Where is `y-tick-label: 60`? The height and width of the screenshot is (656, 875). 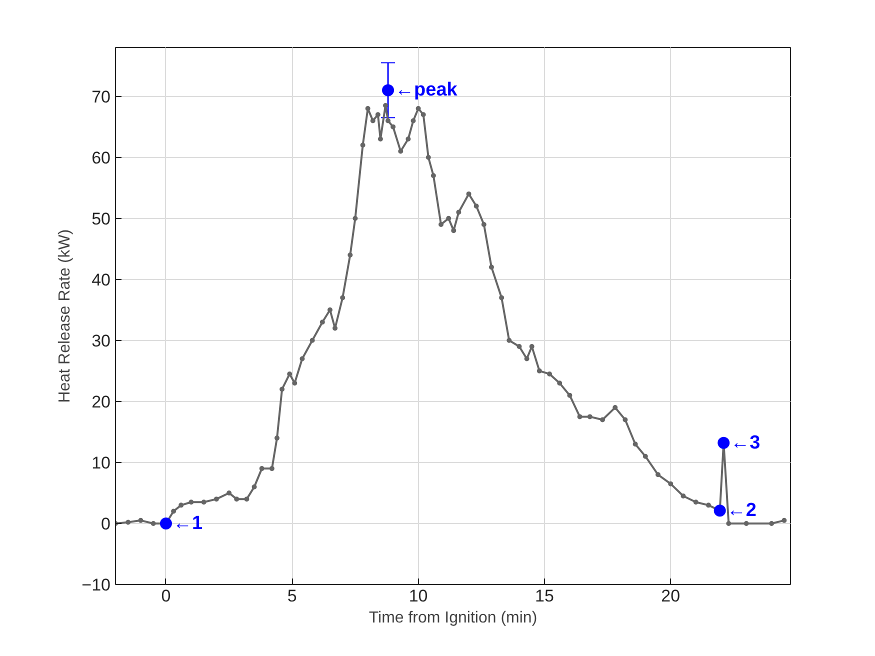 y-tick-label: 60 is located at coordinates (101, 158).